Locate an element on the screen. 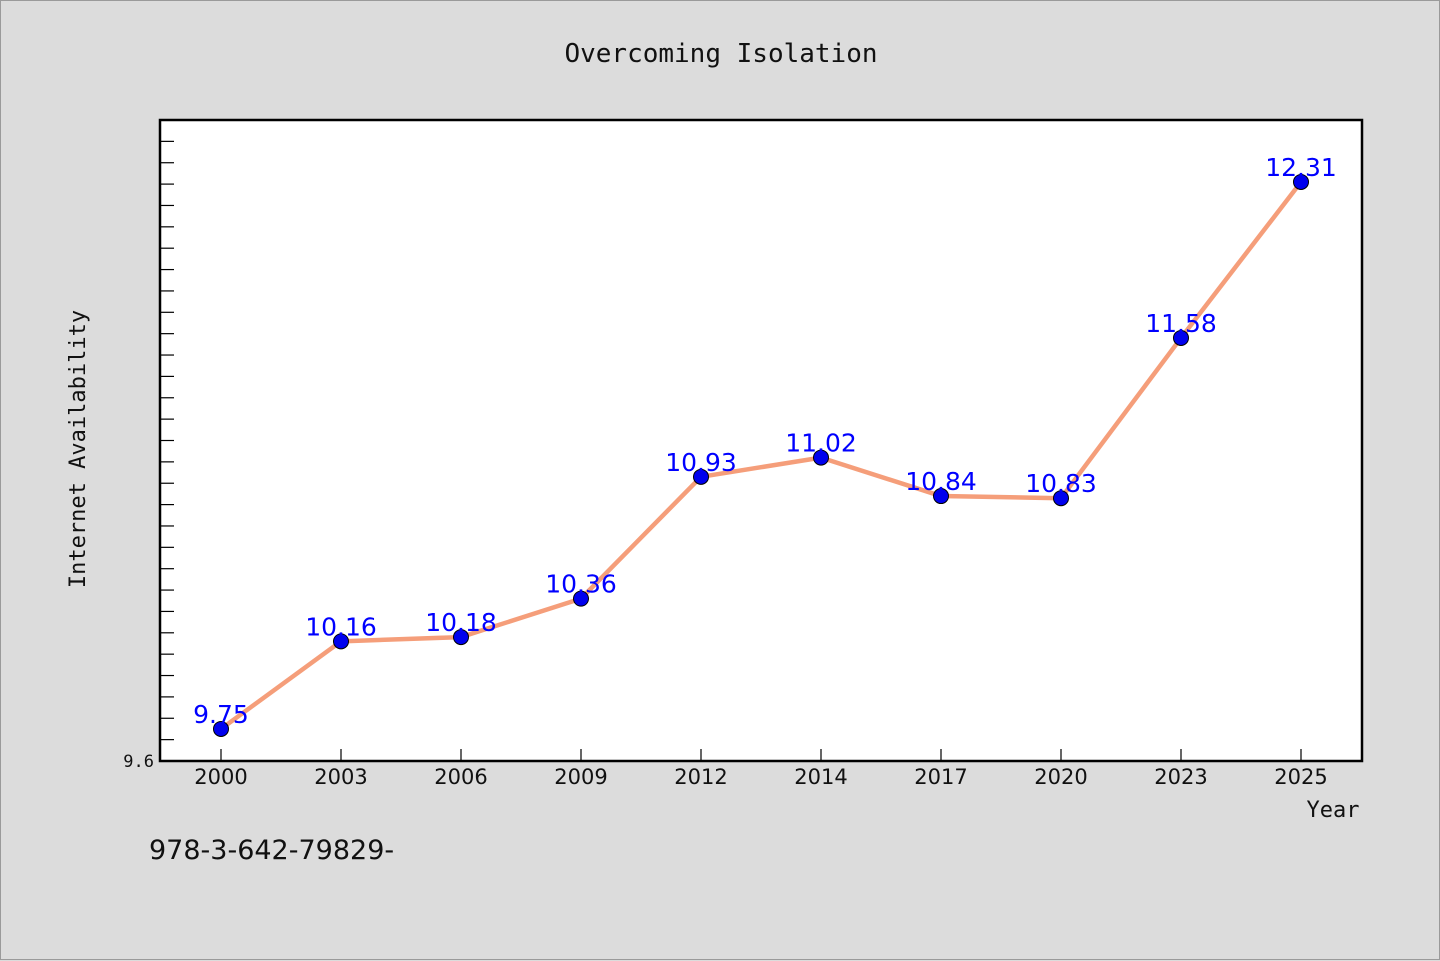 The image size is (1440, 961). data-label: 10.18 is located at coordinates (461, 622).